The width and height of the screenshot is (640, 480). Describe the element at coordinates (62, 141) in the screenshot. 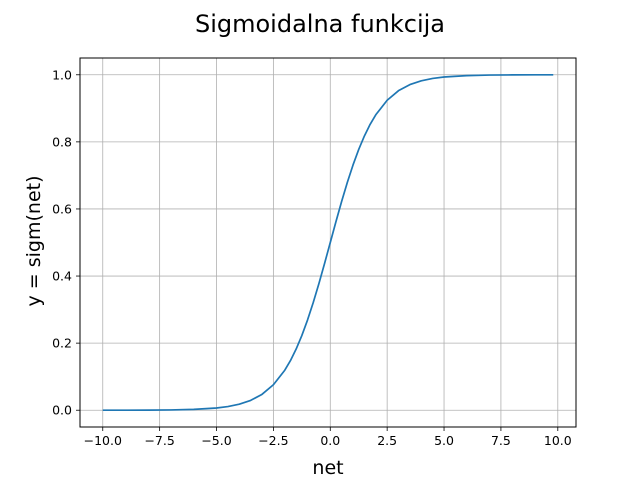

I see `y-tick-label: 0.8` at that location.